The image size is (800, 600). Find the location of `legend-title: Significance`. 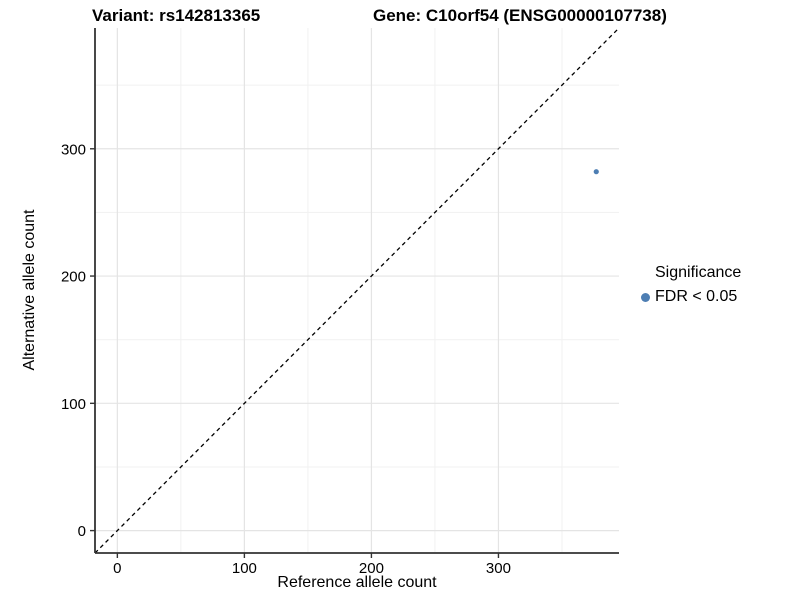

legend-title: Significance is located at coordinates (698, 272).